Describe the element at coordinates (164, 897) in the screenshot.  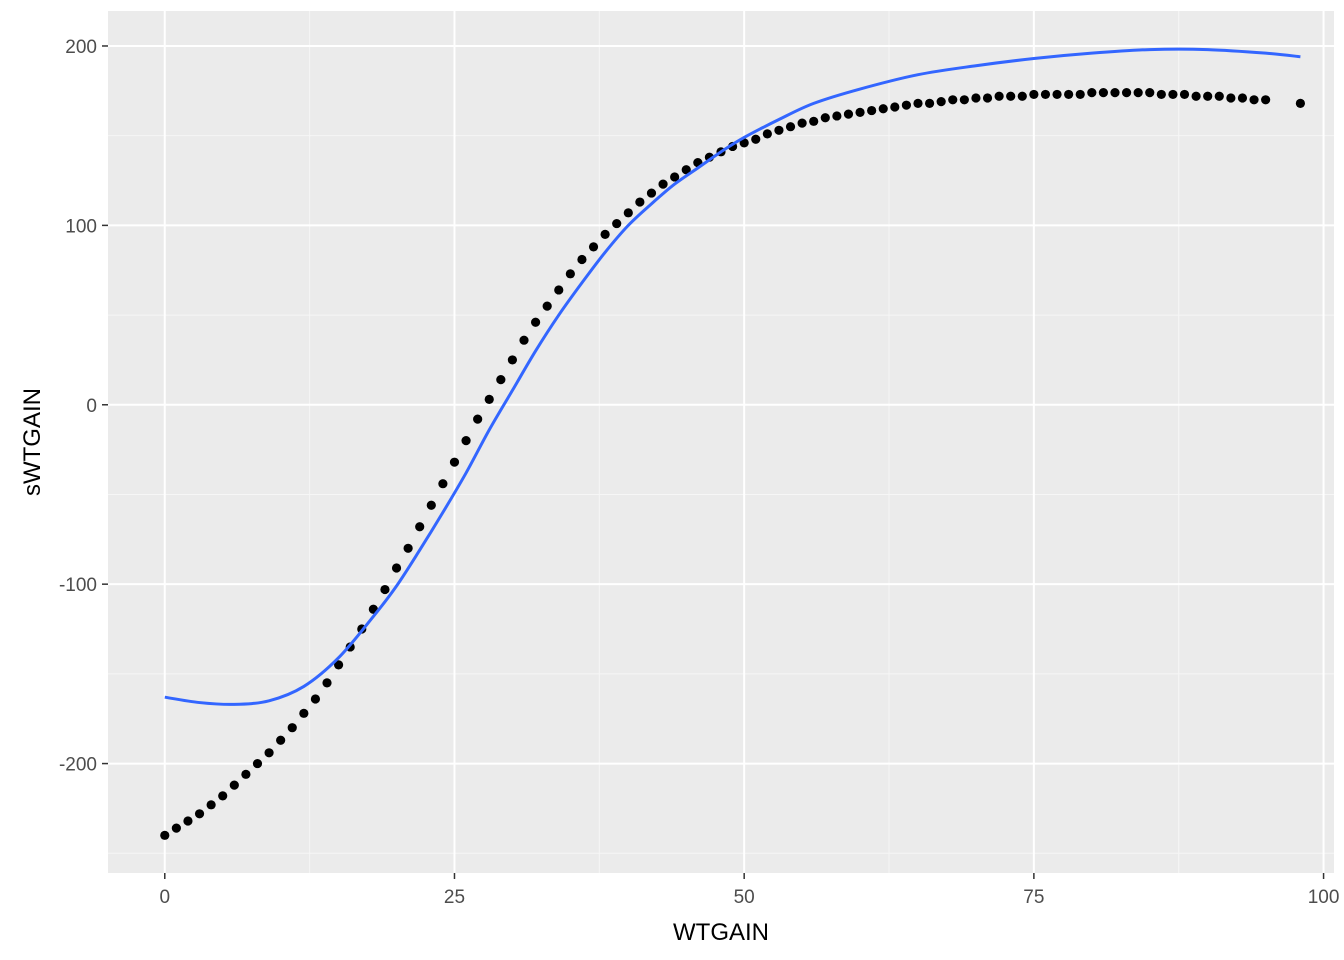
I see `x-tick-label: 0` at that location.